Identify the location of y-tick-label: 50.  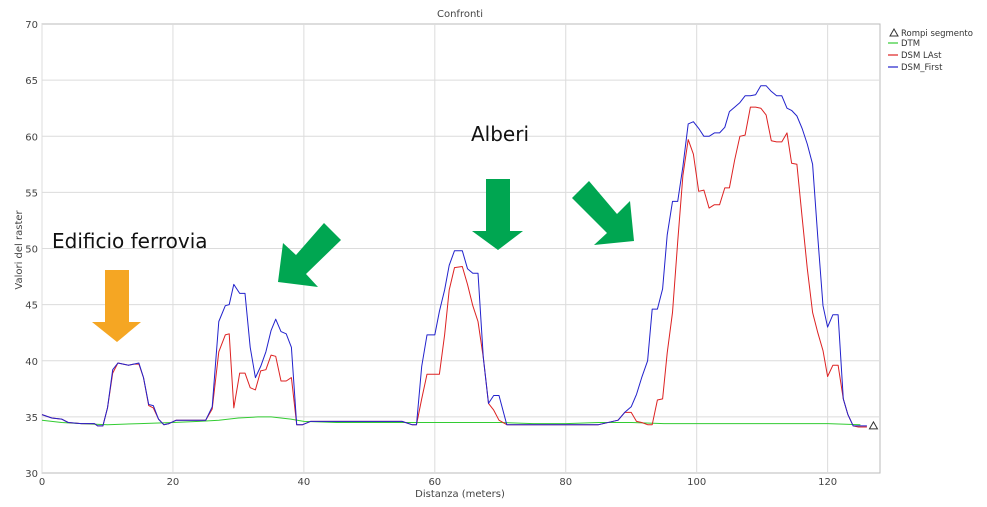
(31, 250).